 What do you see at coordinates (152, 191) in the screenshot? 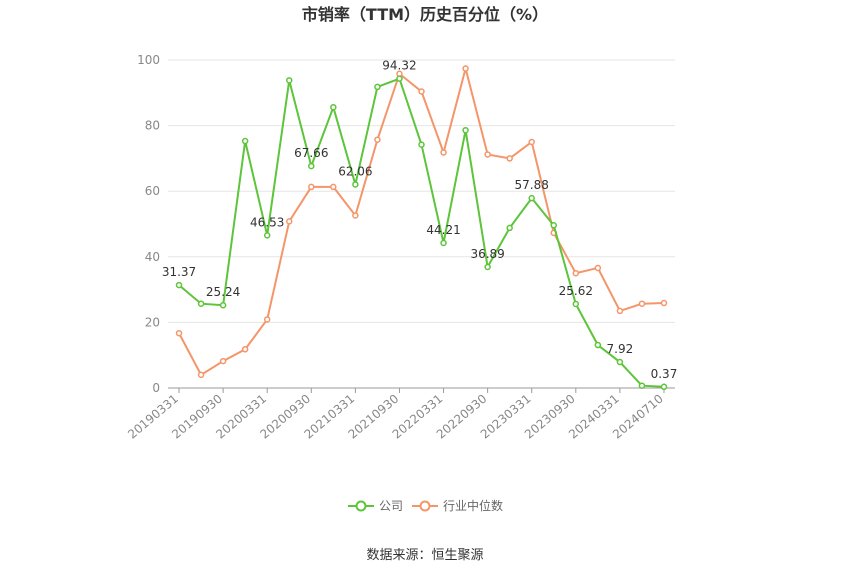
I see `y-tick-label: 60` at bounding box center [152, 191].